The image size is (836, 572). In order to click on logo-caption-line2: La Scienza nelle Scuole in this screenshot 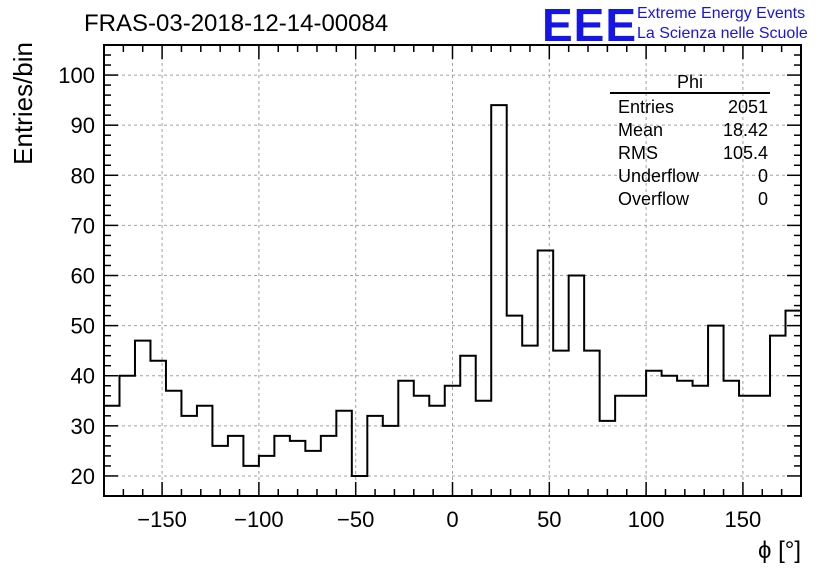, I will do `click(722, 33)`.